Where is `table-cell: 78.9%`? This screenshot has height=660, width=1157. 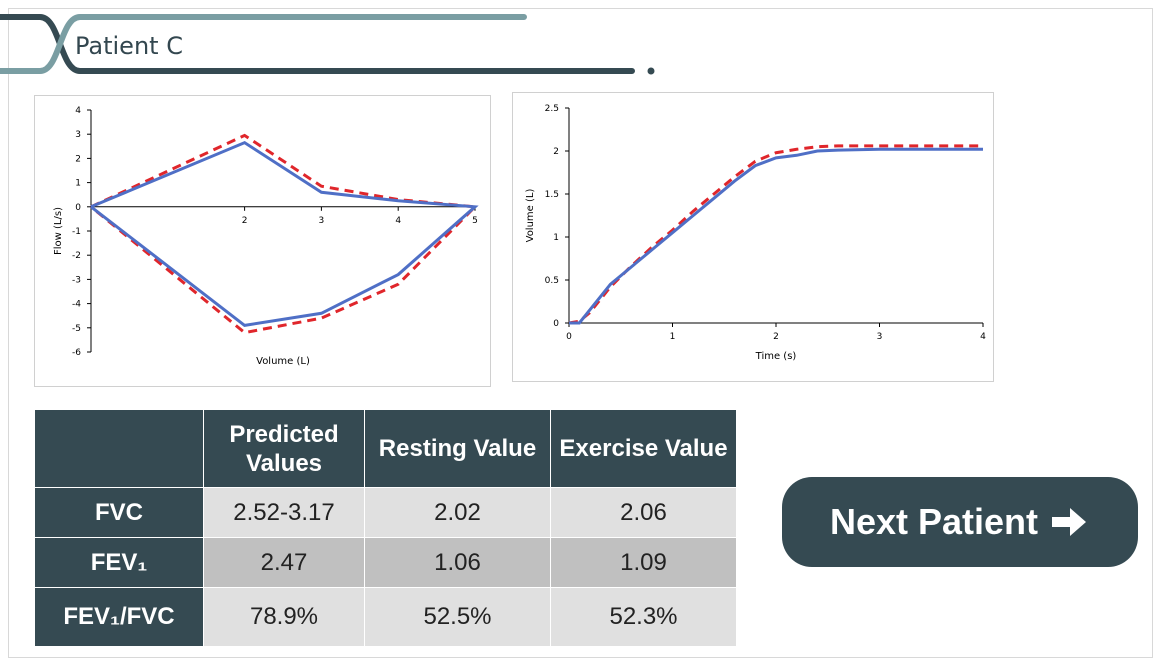 table-cell: 78.9% is located at coordinates (284, 617).